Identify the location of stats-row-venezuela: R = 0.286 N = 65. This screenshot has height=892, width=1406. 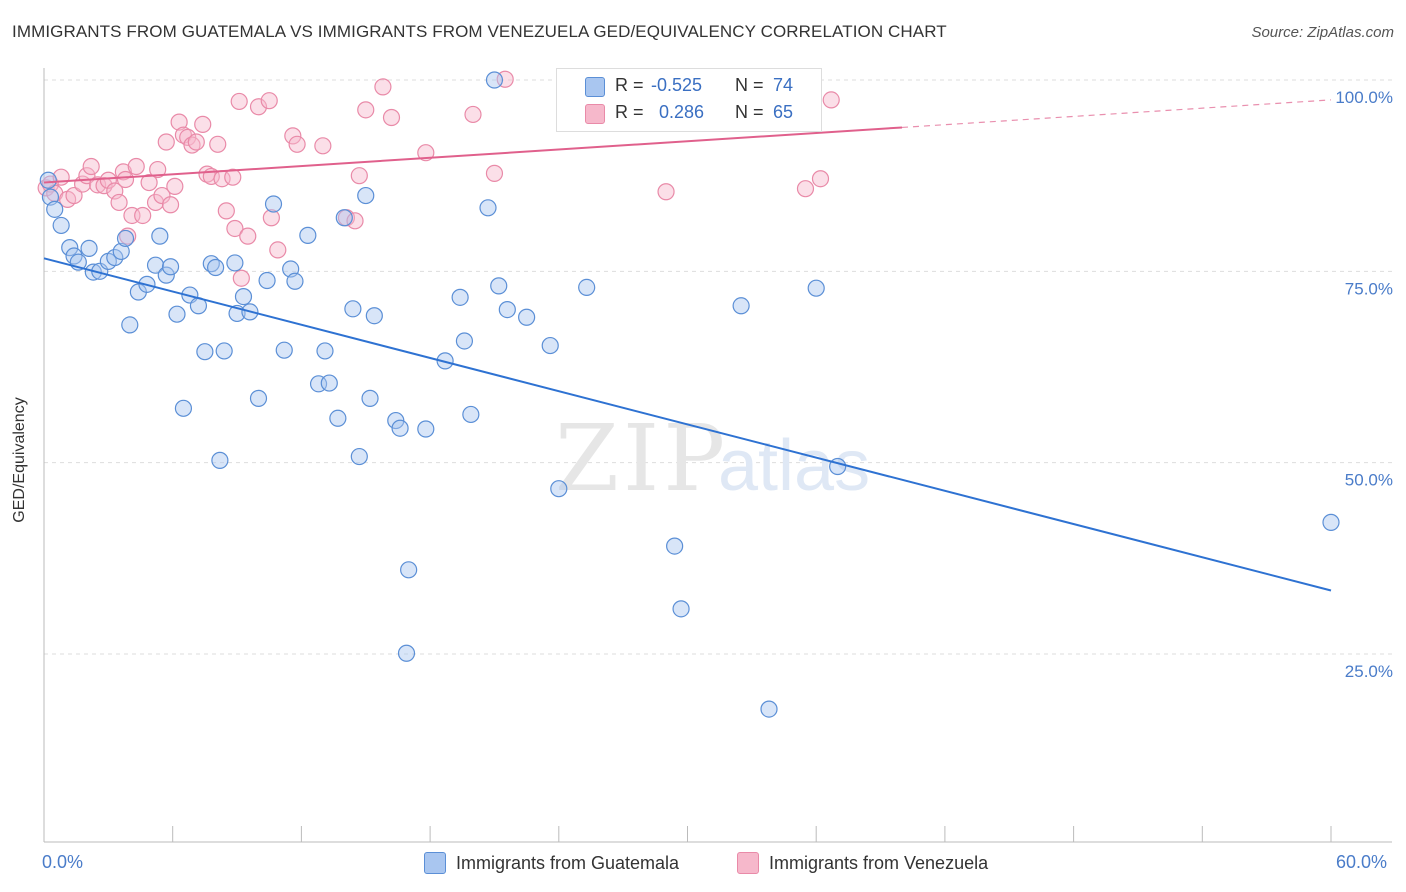
(689, 113).